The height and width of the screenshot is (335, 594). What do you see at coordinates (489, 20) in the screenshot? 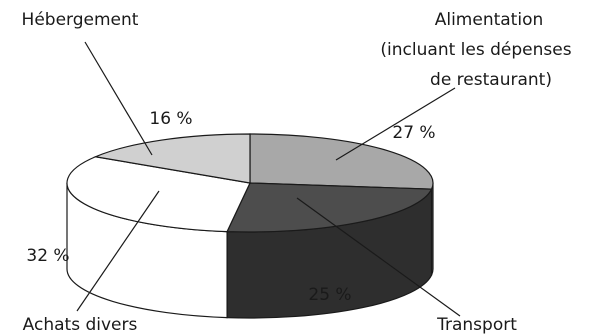
I see `slice-label-0-0: Alimentation` at bounding box center [489, 20].